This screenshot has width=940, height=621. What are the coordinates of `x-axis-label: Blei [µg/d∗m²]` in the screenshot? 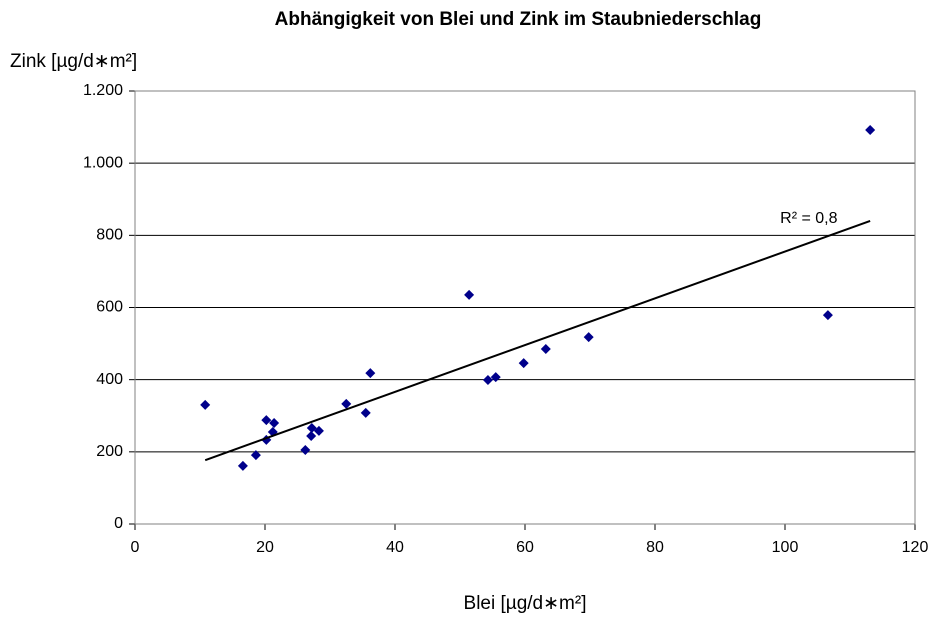 It's located at (525, 603).